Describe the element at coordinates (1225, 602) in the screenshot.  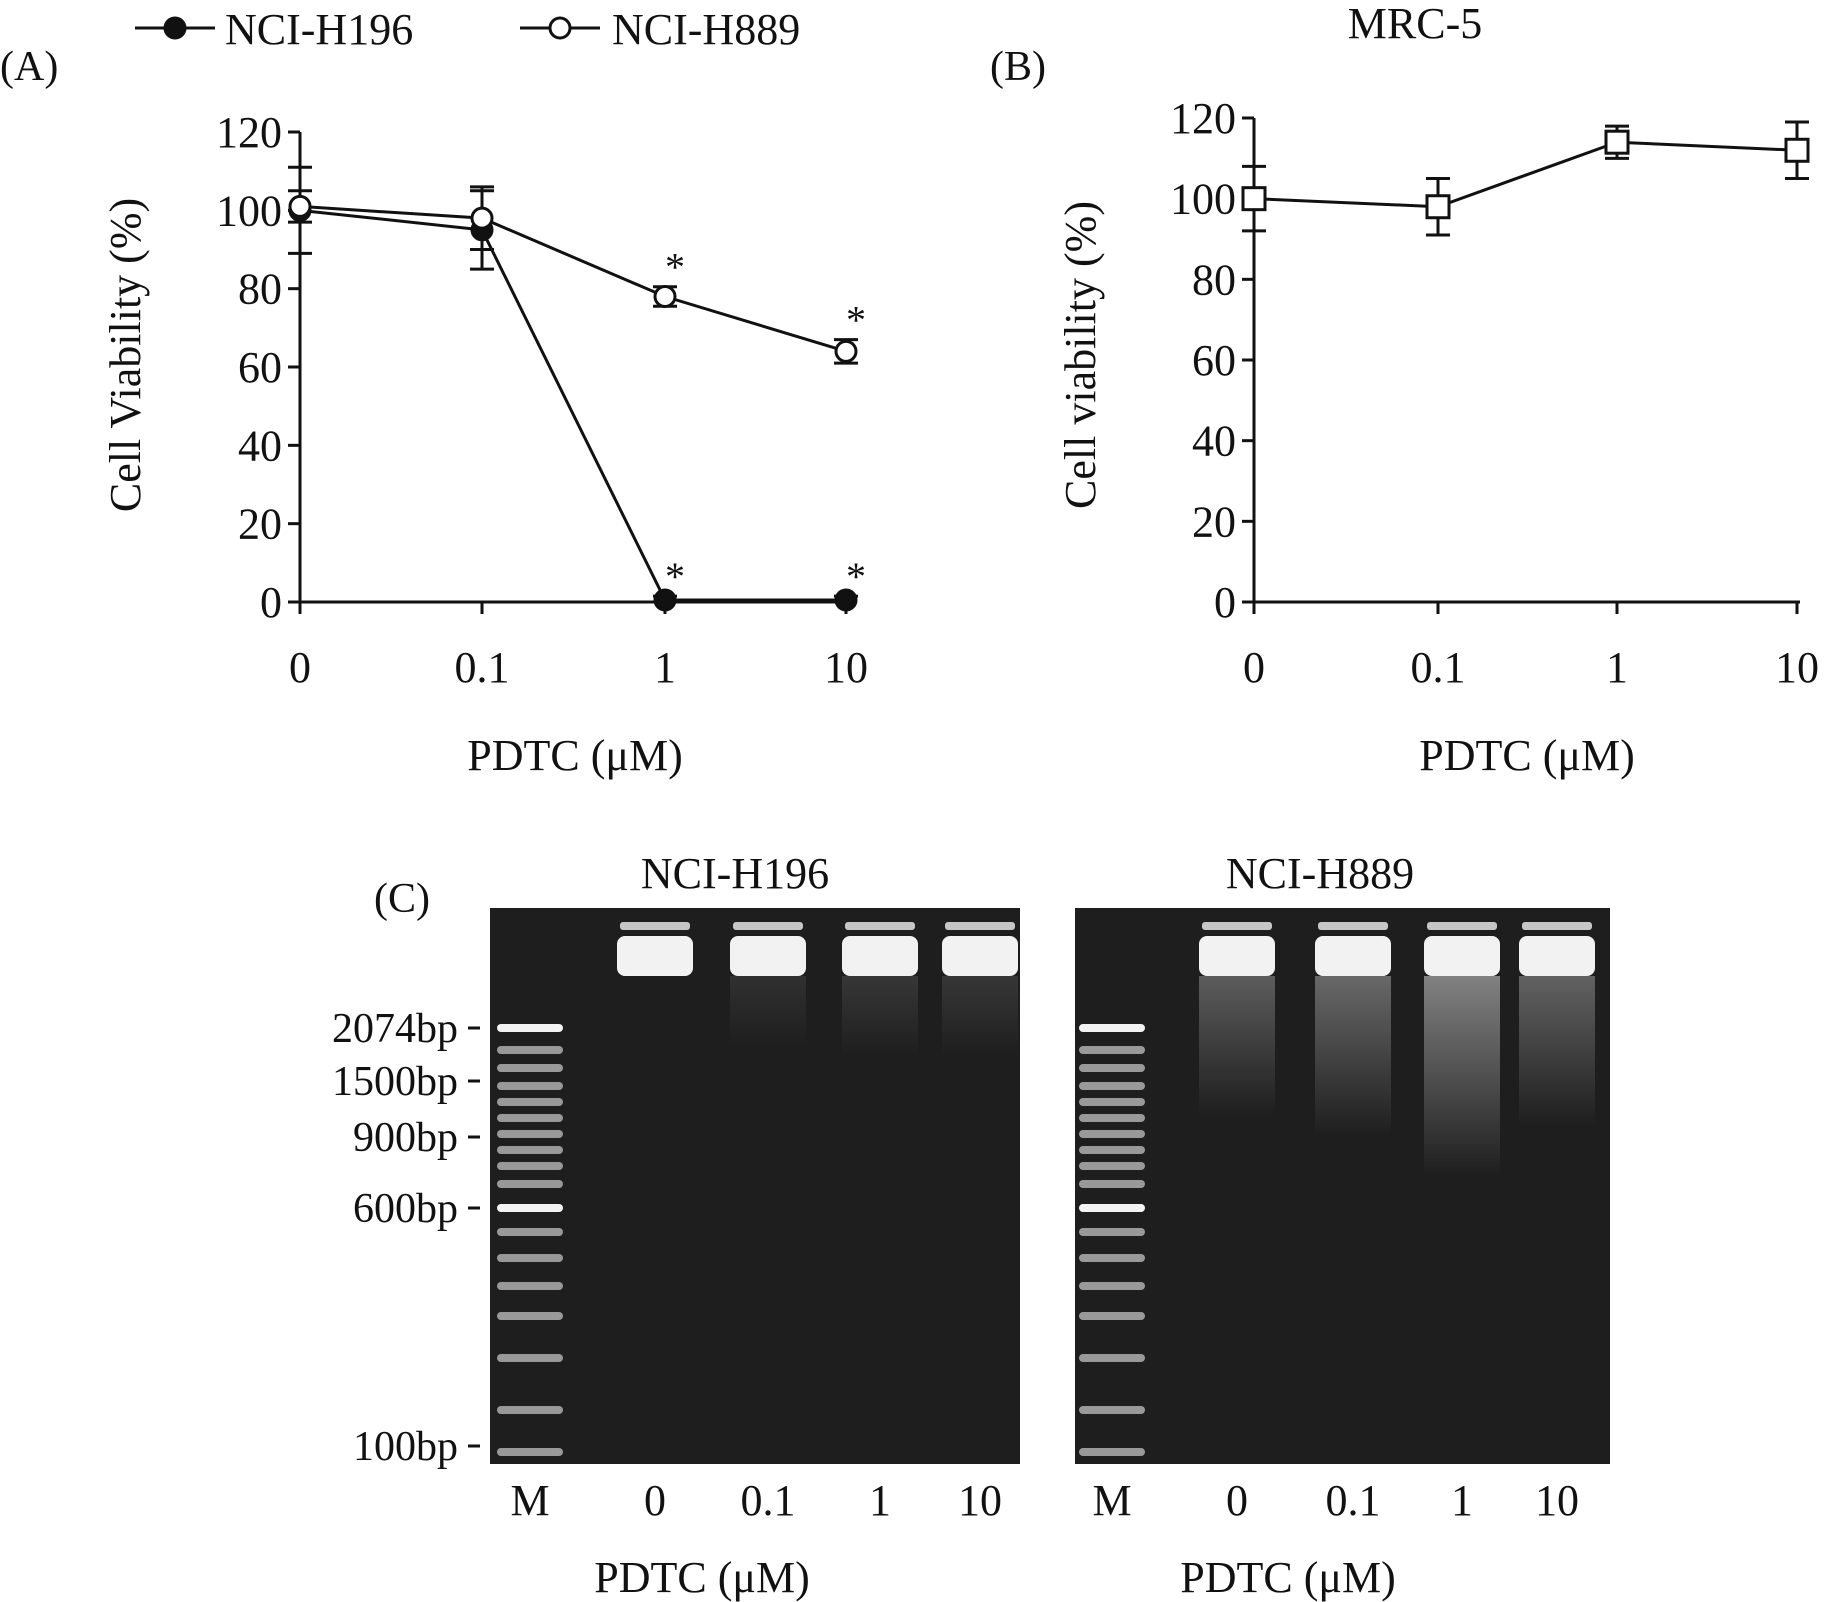
I see `panel-b-y-tick-label: 0` at that location.